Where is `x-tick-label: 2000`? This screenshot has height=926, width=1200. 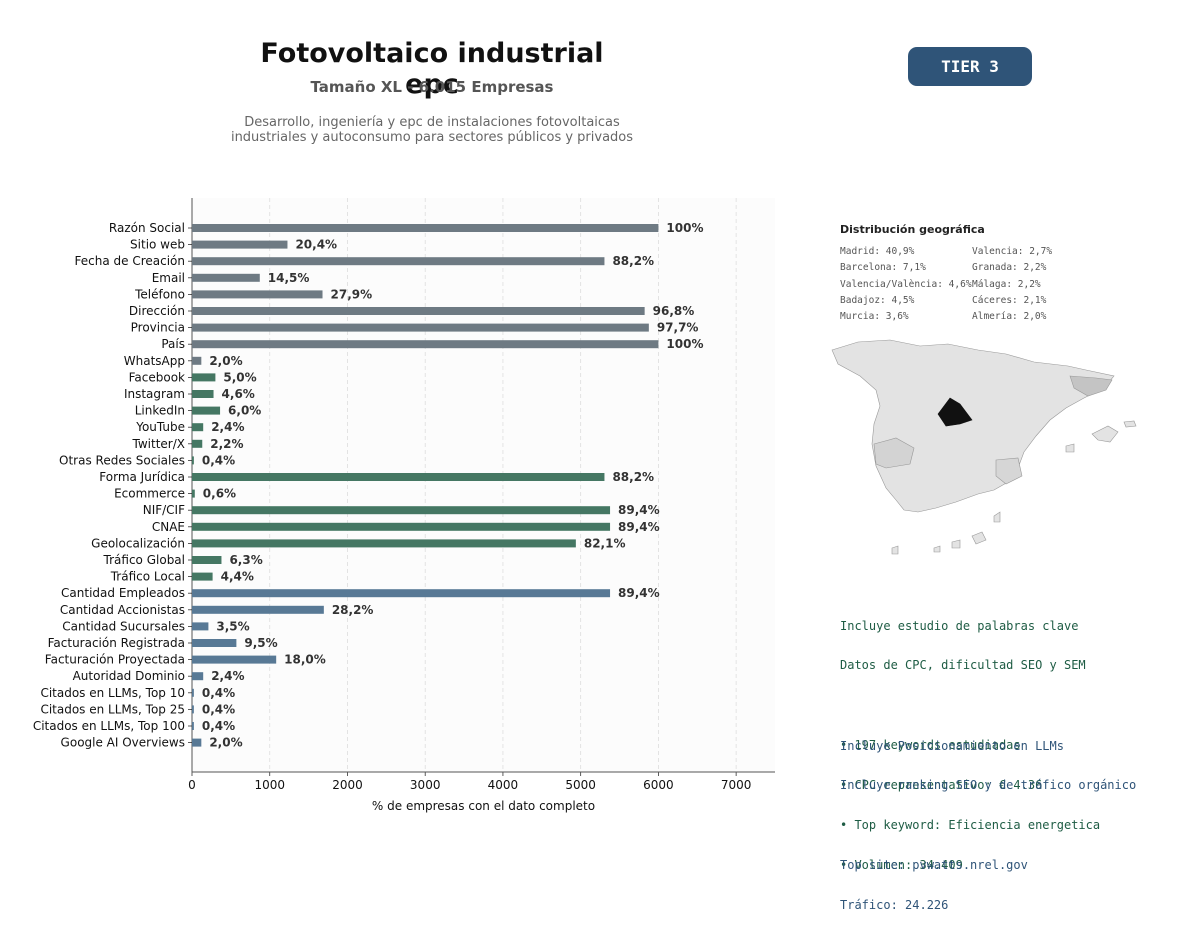 x-tick-label: 2000 is located at coordinates (347, 785).